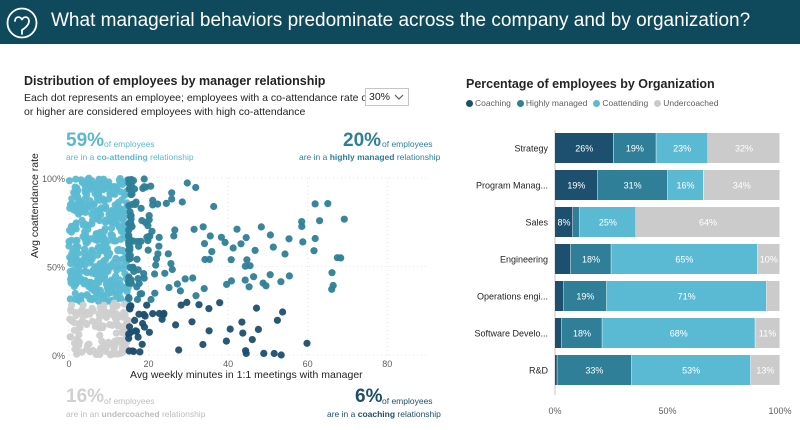  I want to click on legend-item-coaching: Coaching, so click(488, 103).